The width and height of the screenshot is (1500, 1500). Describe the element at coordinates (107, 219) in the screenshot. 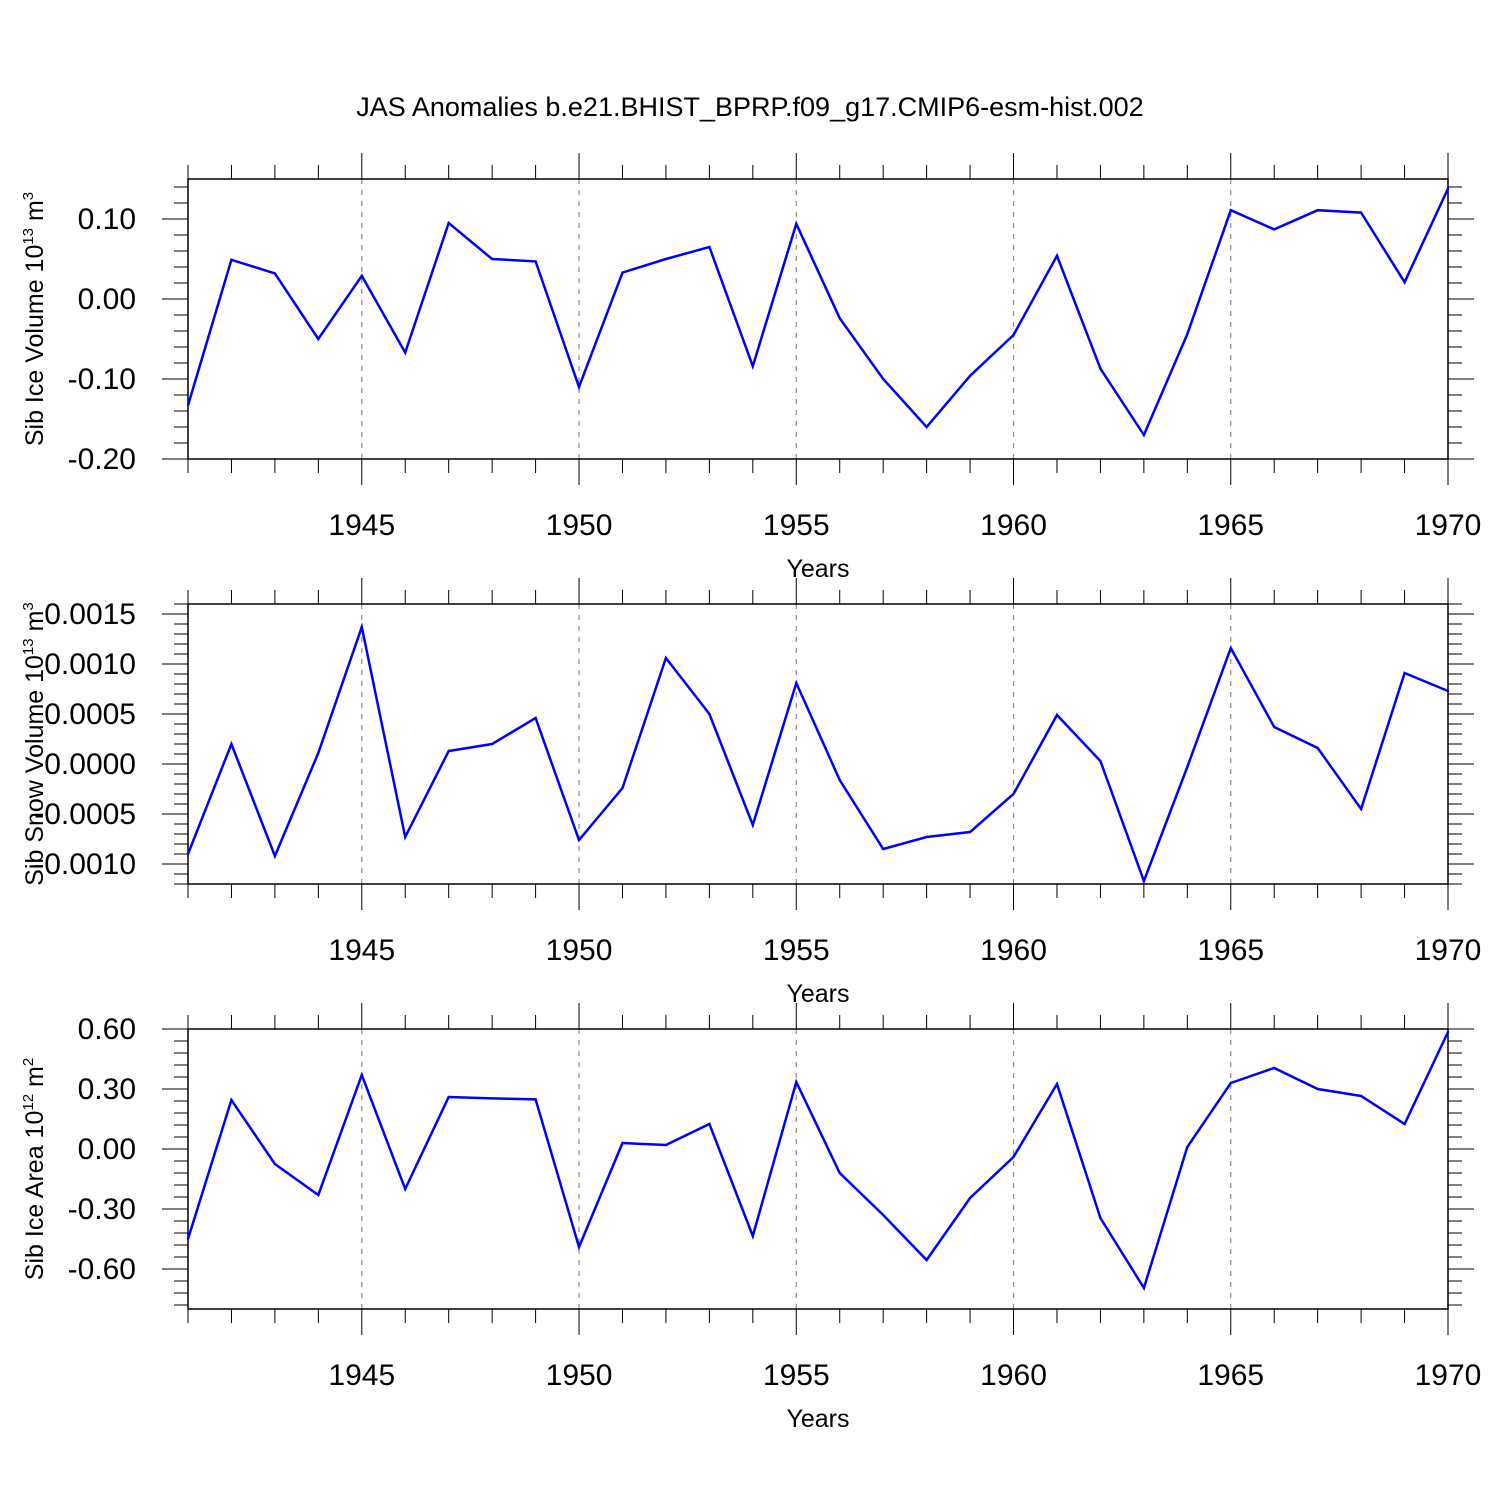

I see `y-tick-label: 0.10` at that location.